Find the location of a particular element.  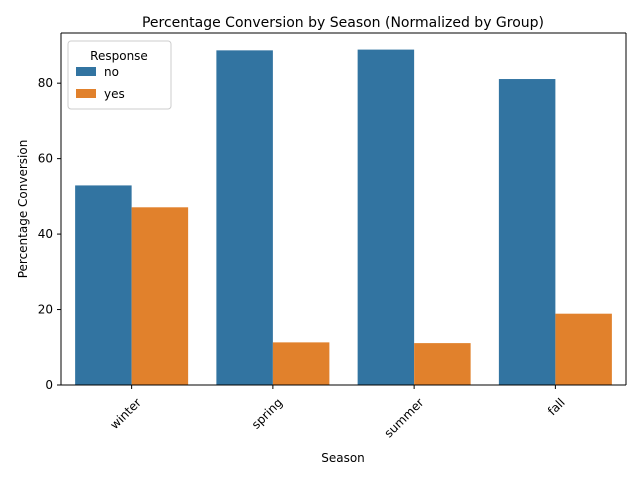

bar-winter-no is located at coordinates (103, 285).